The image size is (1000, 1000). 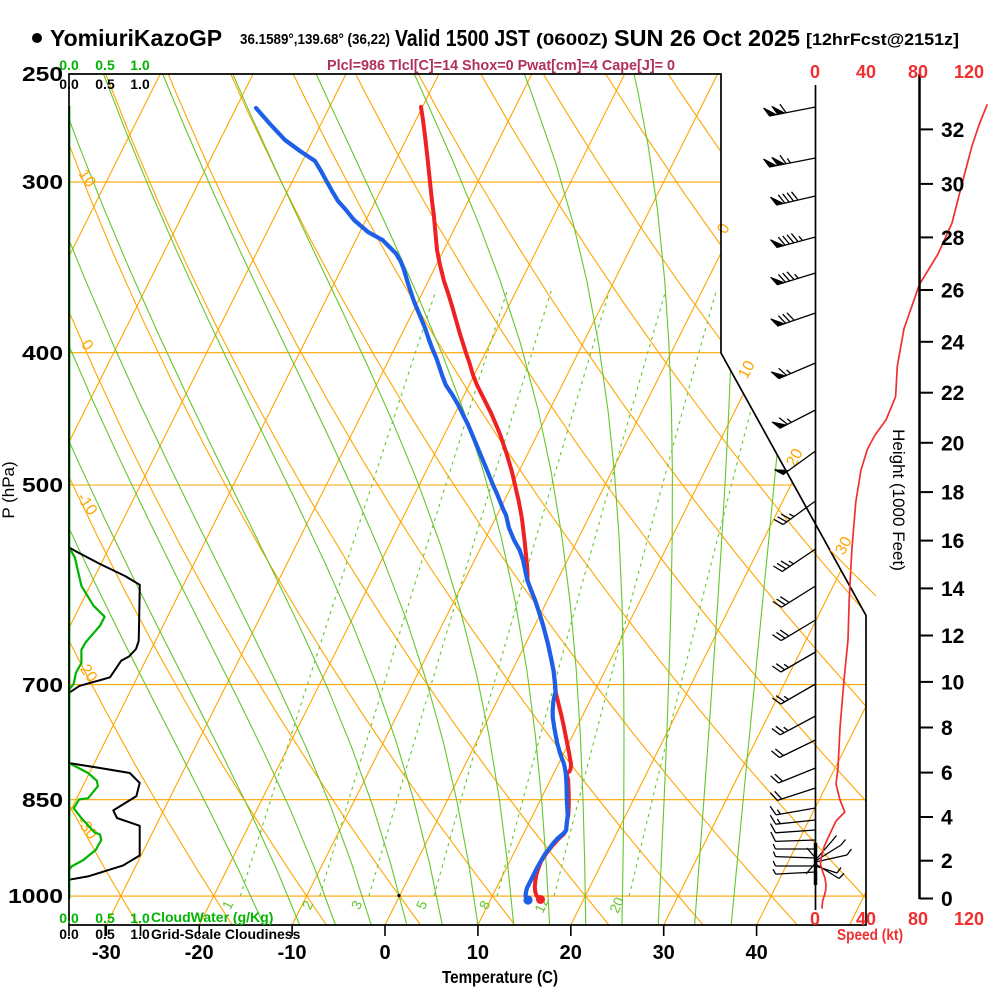 What do you see at coordinates (952, 393) in the screenshot?
I see `svg-text: 22` at bounding box center [952, 393].